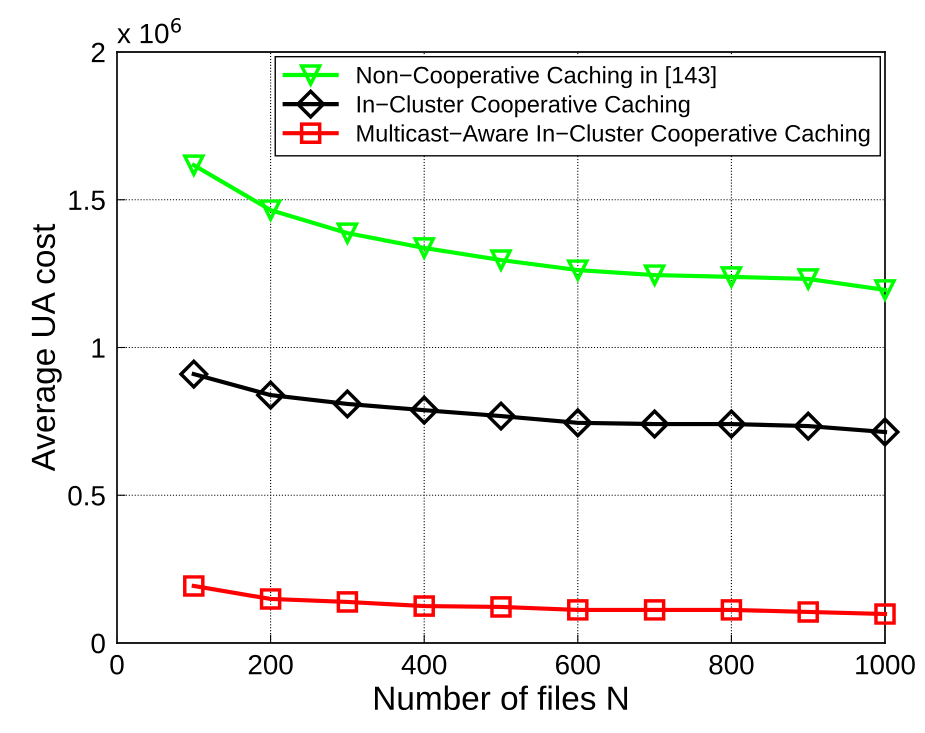 Image resolution: width=925 pixels, height=733 pixels. I want to click on y-tick-label: 1.5, so click(87, 200).